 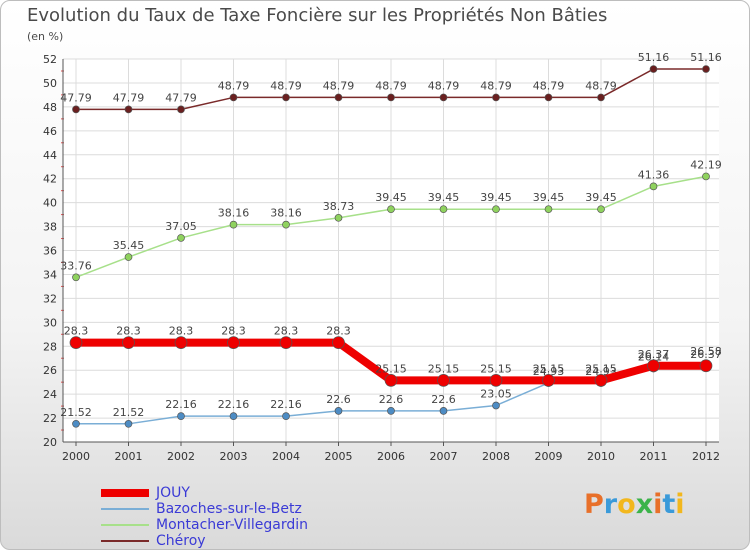 What do you see at coordinates (50, 203) in the screenshot?
I see `y-tick-label: 40` at bounding box center [50, 203].